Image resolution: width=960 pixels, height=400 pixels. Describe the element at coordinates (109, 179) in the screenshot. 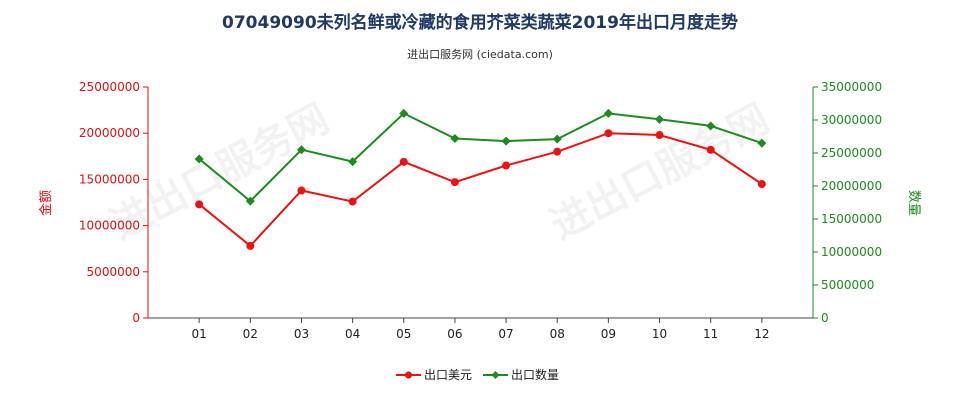

I see `y-left-tick-label: 15000000` at that location.